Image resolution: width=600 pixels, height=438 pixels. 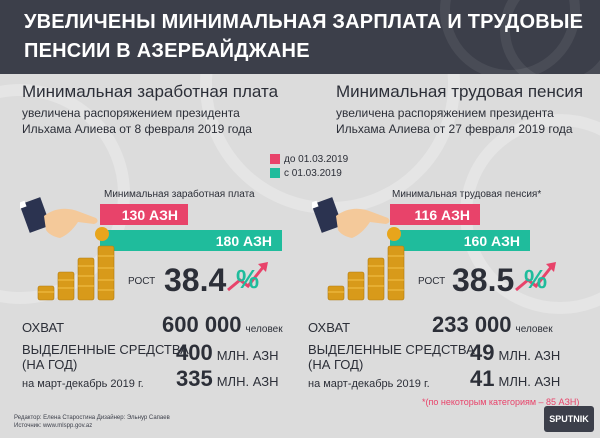 I want to click on right-subtitle-2: Ильхама Алиева от 27 февраля 2019 года, so click(x=454, y=129).